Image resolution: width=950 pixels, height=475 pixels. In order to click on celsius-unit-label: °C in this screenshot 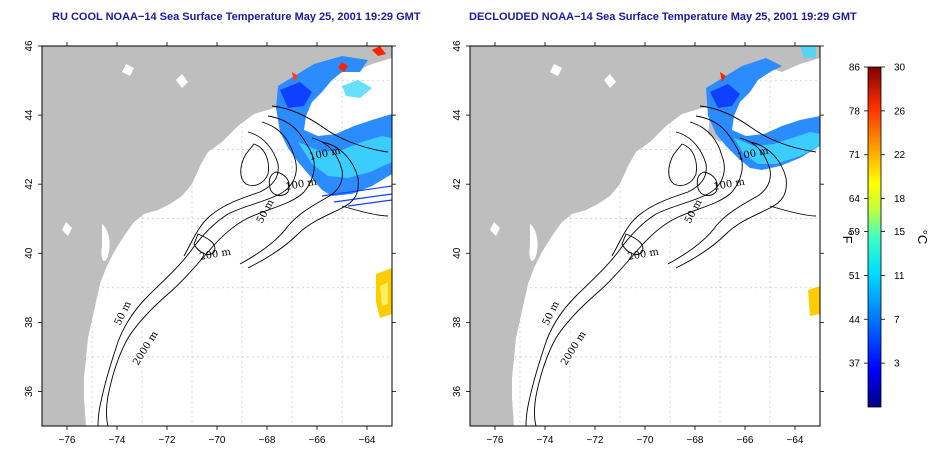, I will do `click(922, 237)`.